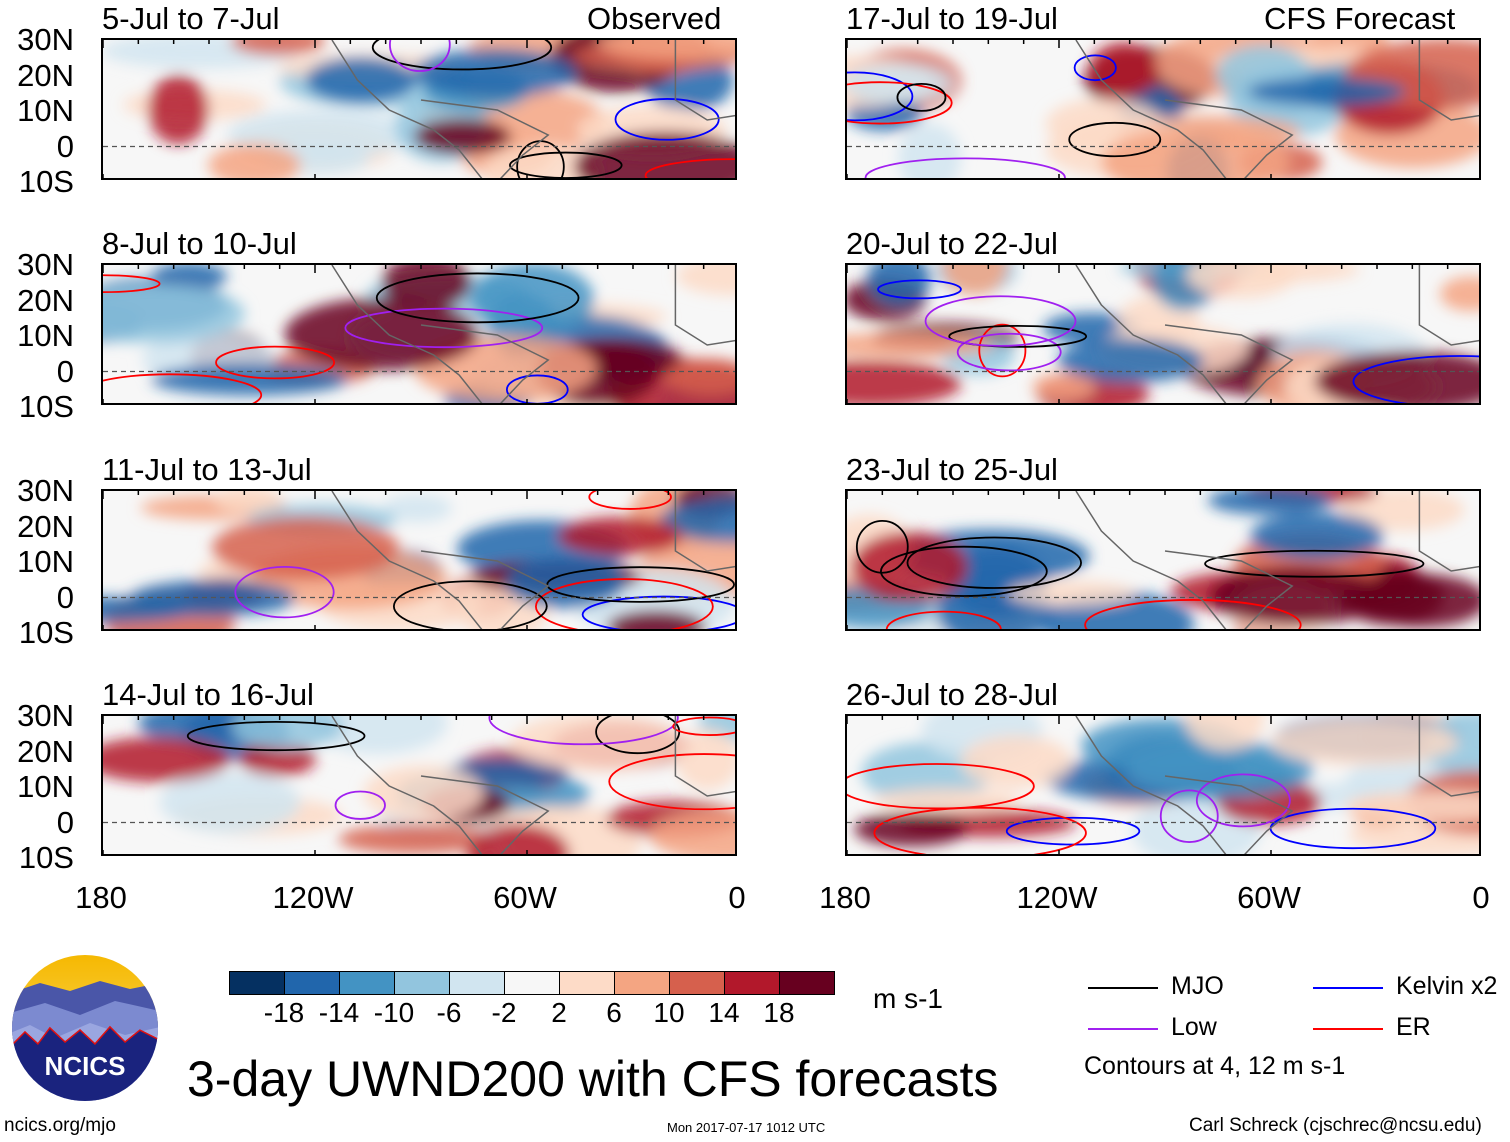 This screenshot has width=1510, height=1142. I want to click on colorbar-tick-label: 6, so click(614, 1012).